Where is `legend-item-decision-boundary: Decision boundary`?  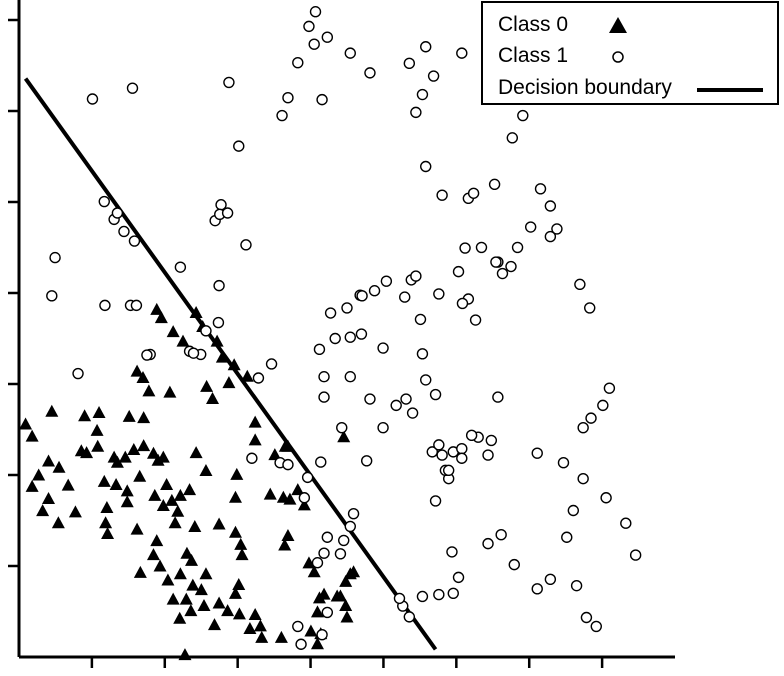 legend-item-decision-boundary: Decision boundary is located at coordinates (585, 88).